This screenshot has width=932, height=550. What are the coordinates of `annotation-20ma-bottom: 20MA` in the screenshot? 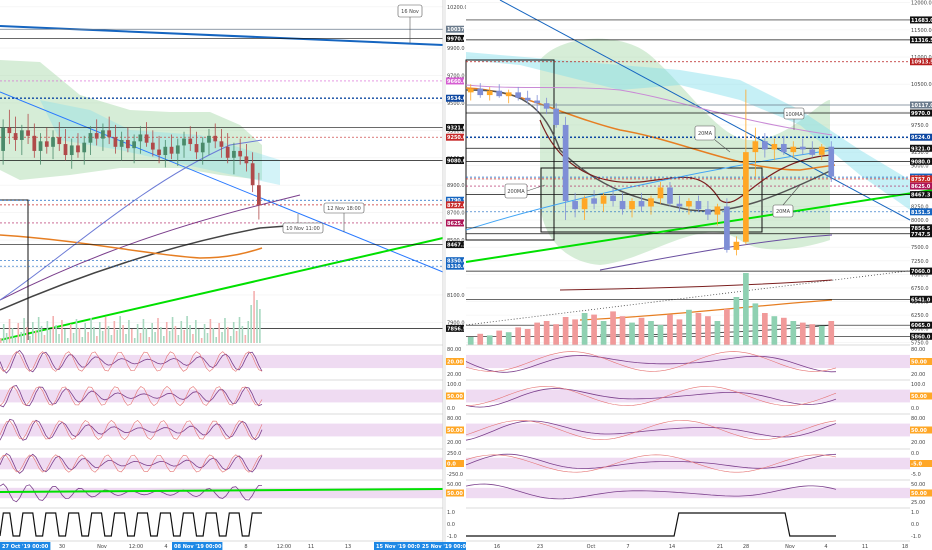 It's located at (786, 201).